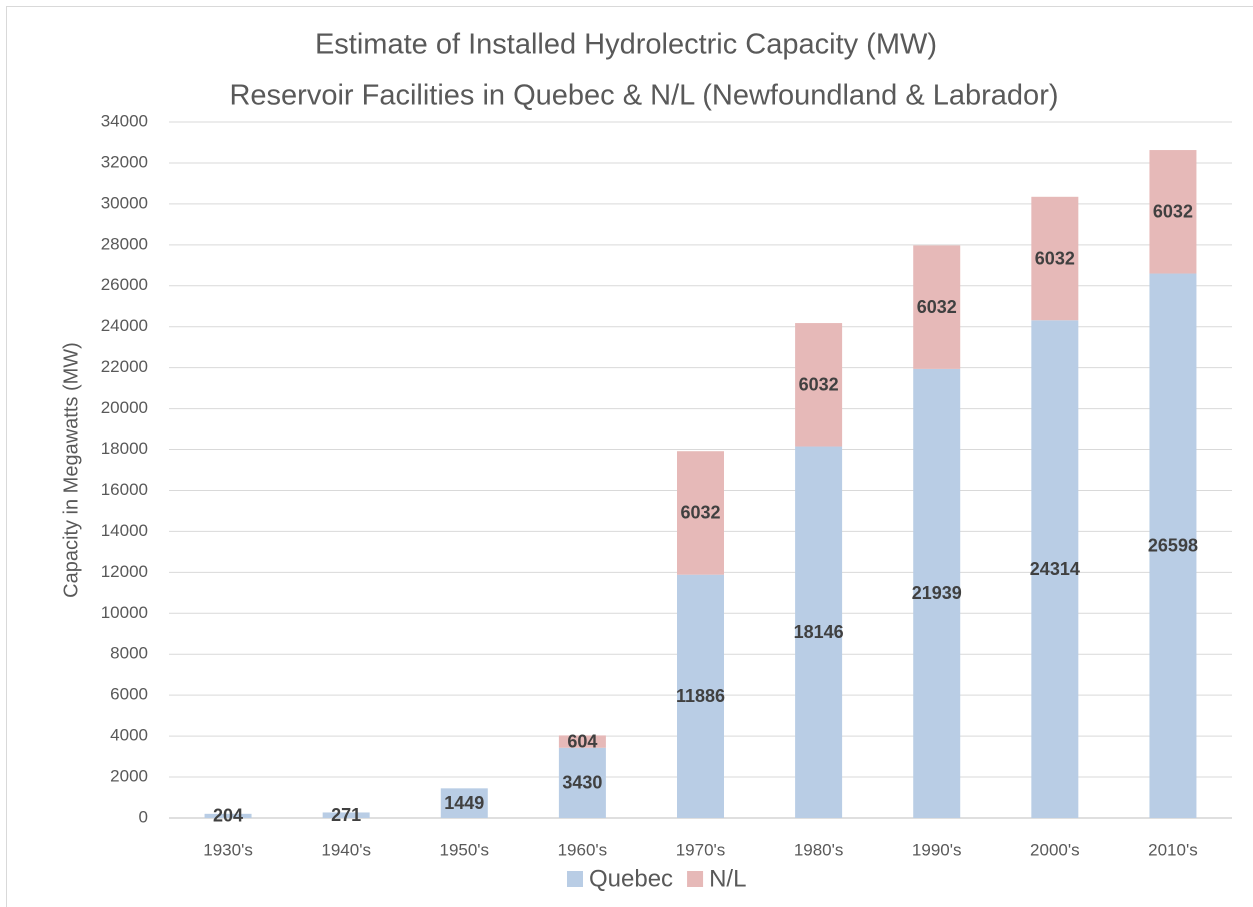 Image resolution: width=1253 pixels, height=907 pixels. I want to click on y-tick-label: 30000, so click(124, 202).